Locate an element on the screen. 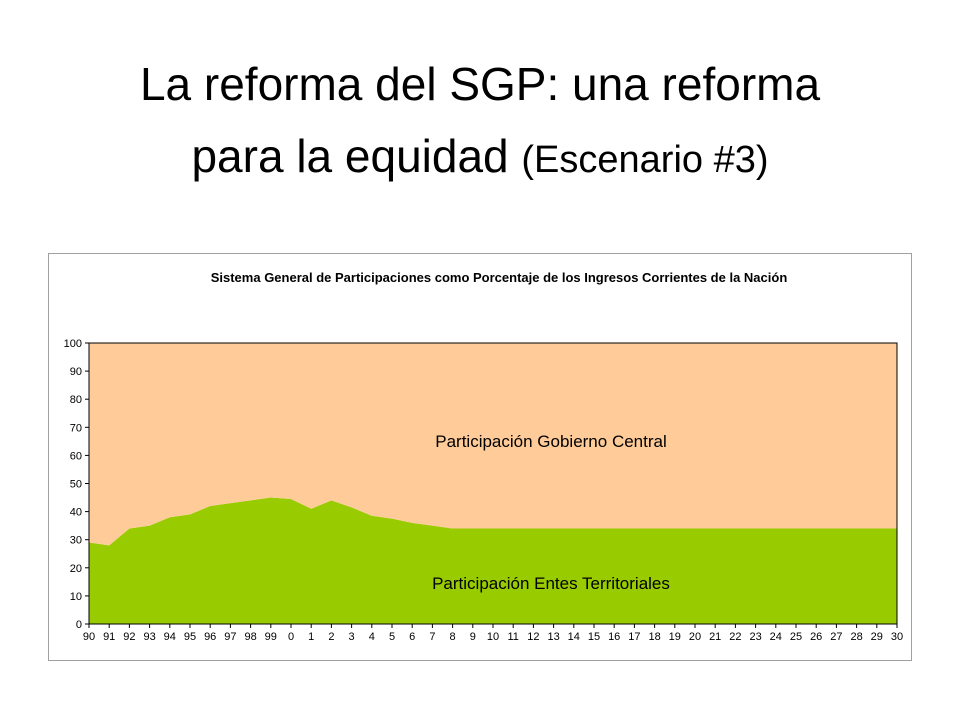  x-tick-label: 28 is located at coordinates (856, 637).